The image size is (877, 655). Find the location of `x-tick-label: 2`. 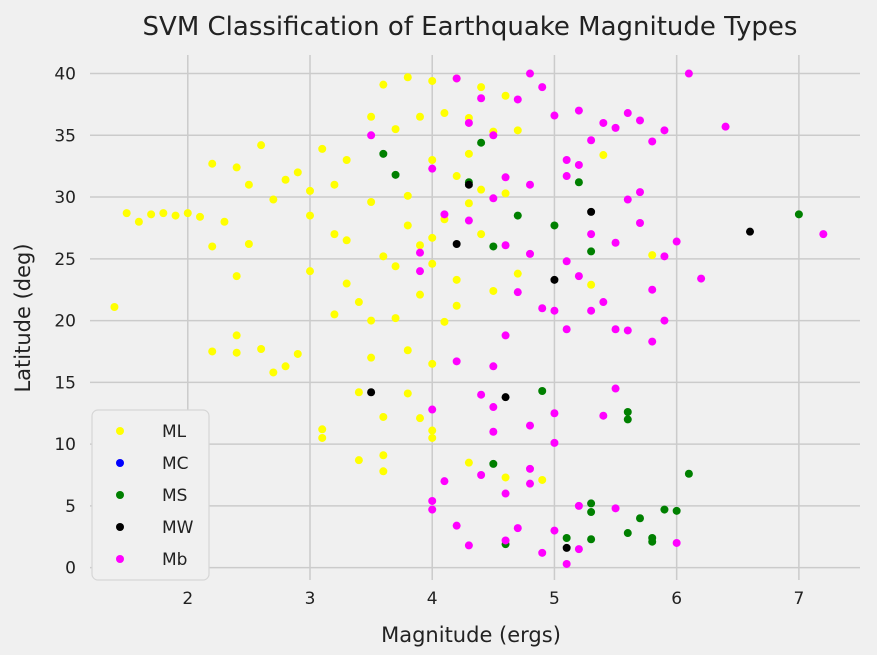

x-tick-label: 2 is located at coordinates (187, 599).